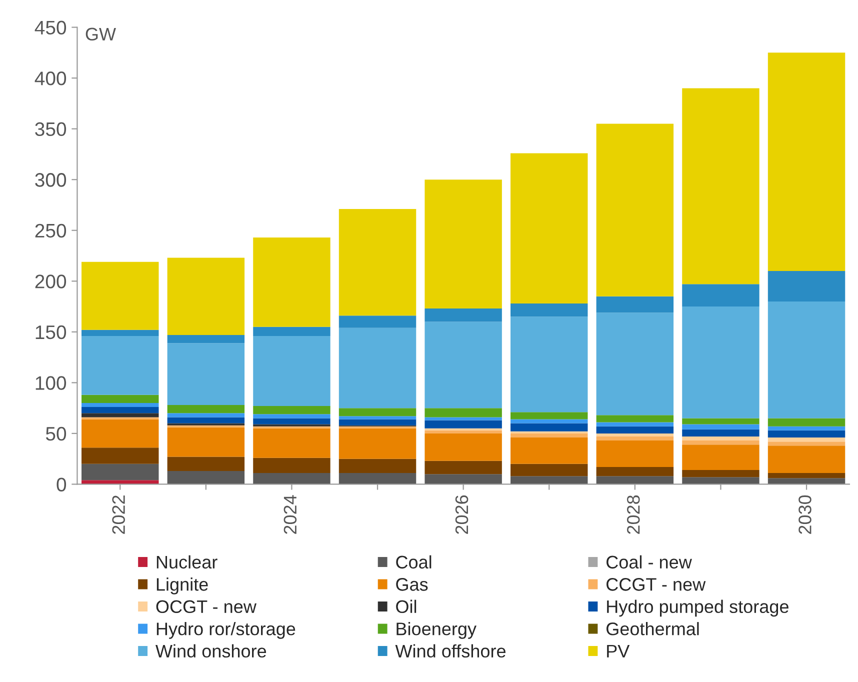  Describe the element at coordinates (450, 651) in the screenshot. I see `legend-label: Wind offshore` at that location.